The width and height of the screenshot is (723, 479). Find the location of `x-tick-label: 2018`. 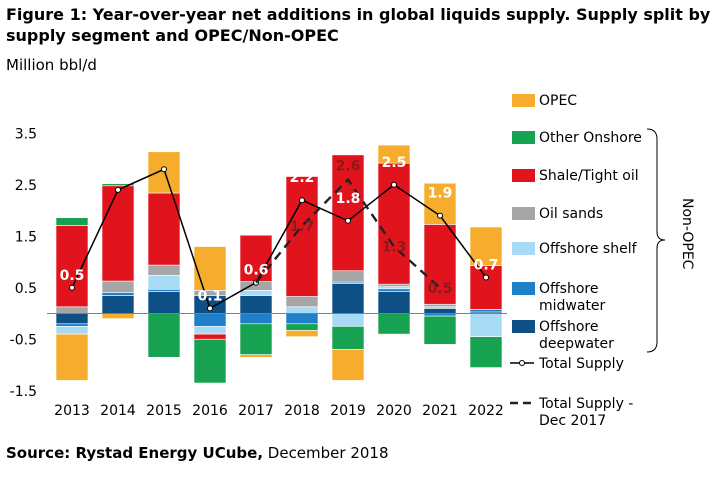

x-tick-label: 2018 is located at coordinates (302, 411).